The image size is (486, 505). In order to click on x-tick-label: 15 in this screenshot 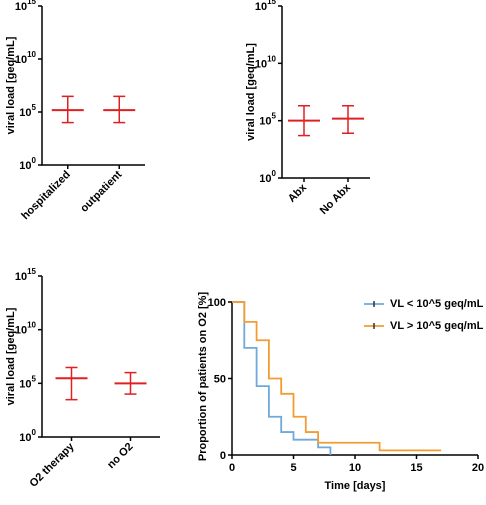, I will do `click(416, 468)`.